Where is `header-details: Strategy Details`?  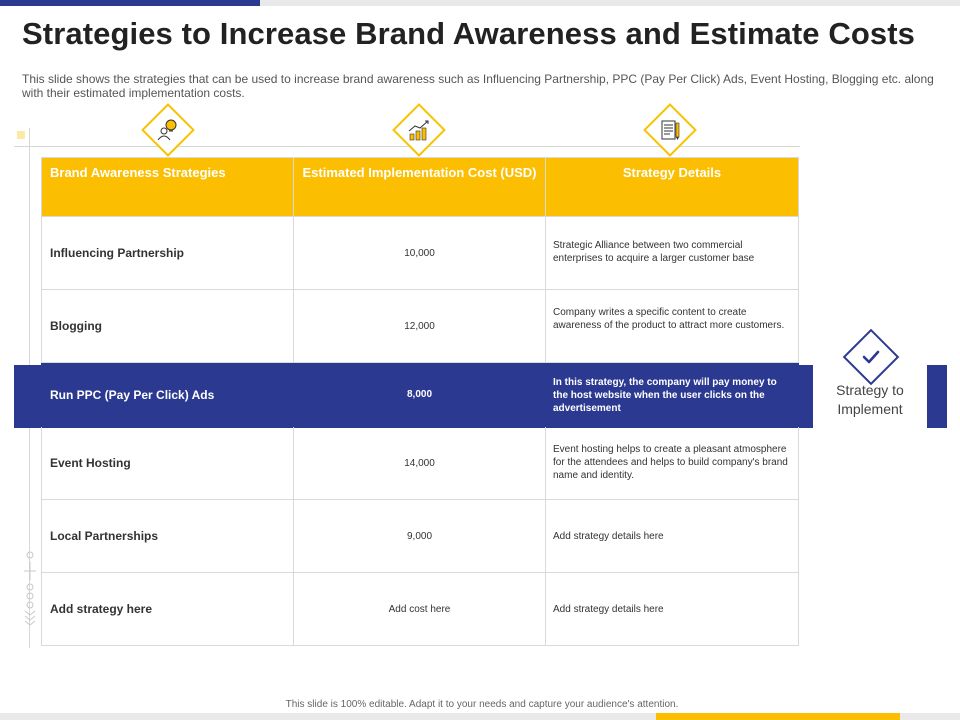
header-details: Strategy Details is located at coordinates (672, 187).